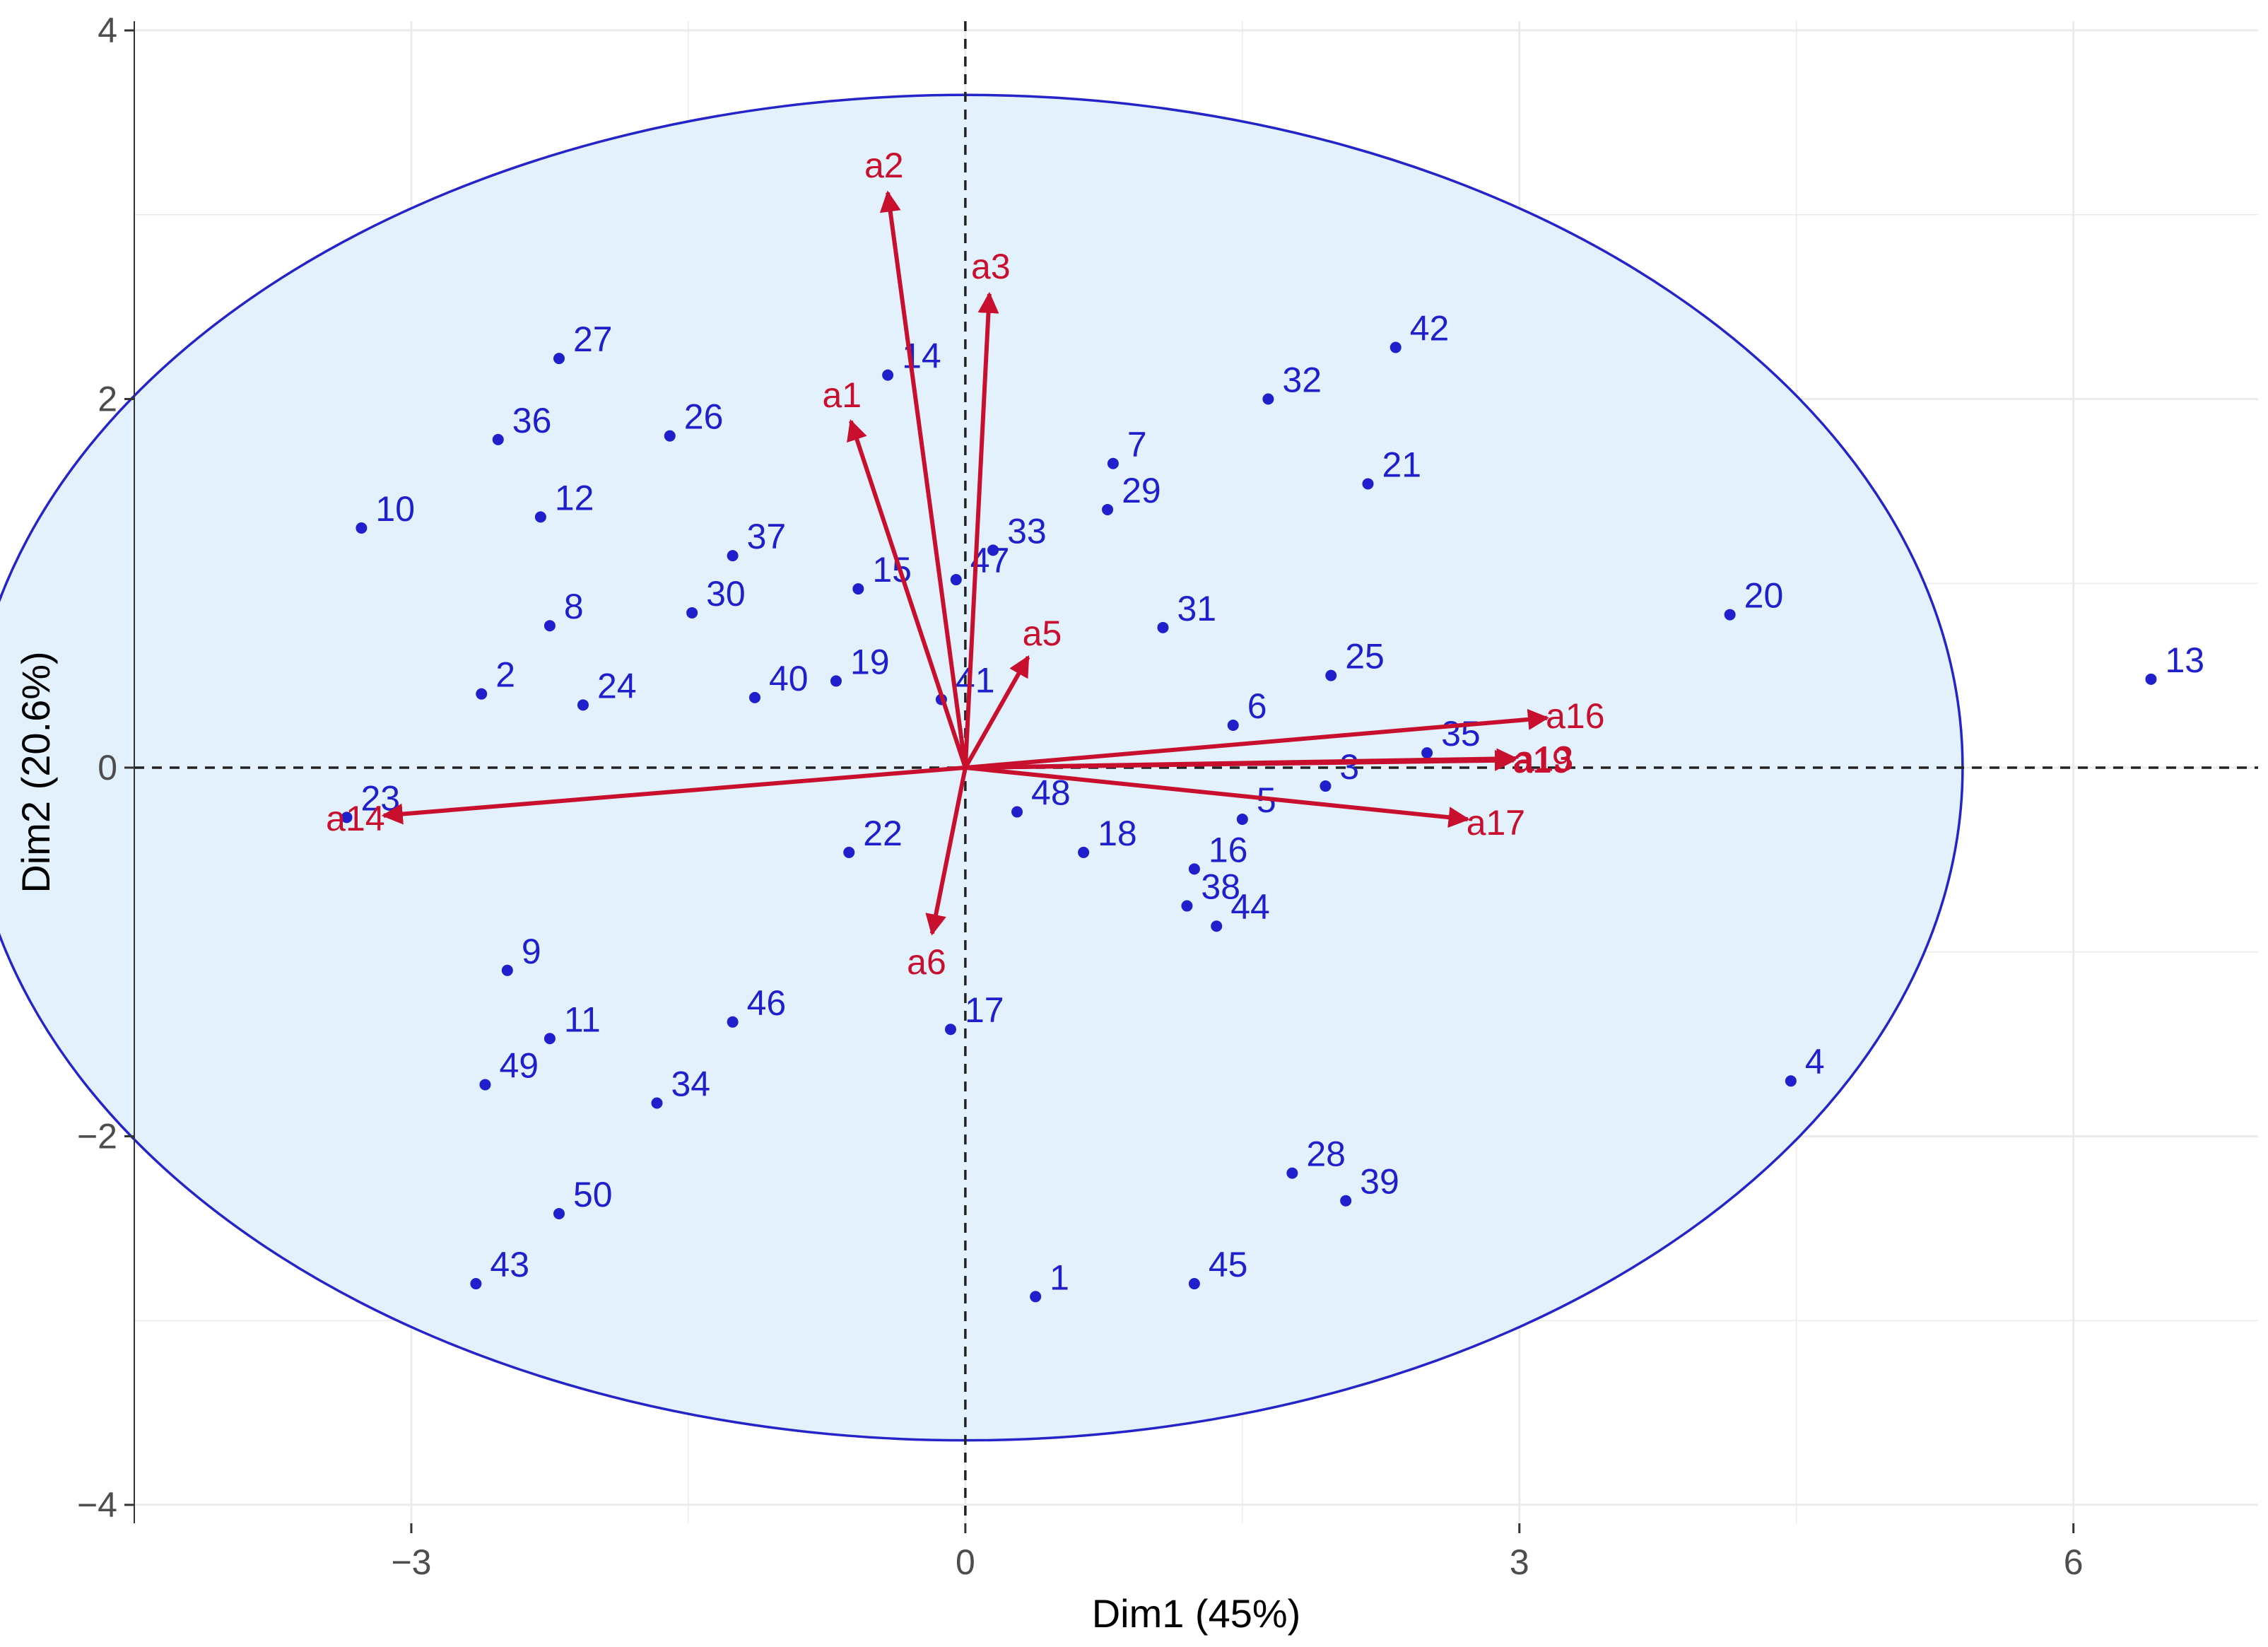  Describe the element at coordinates (1519, 1562) in the screenshot. I see `x-tick-label: 3` at that location.